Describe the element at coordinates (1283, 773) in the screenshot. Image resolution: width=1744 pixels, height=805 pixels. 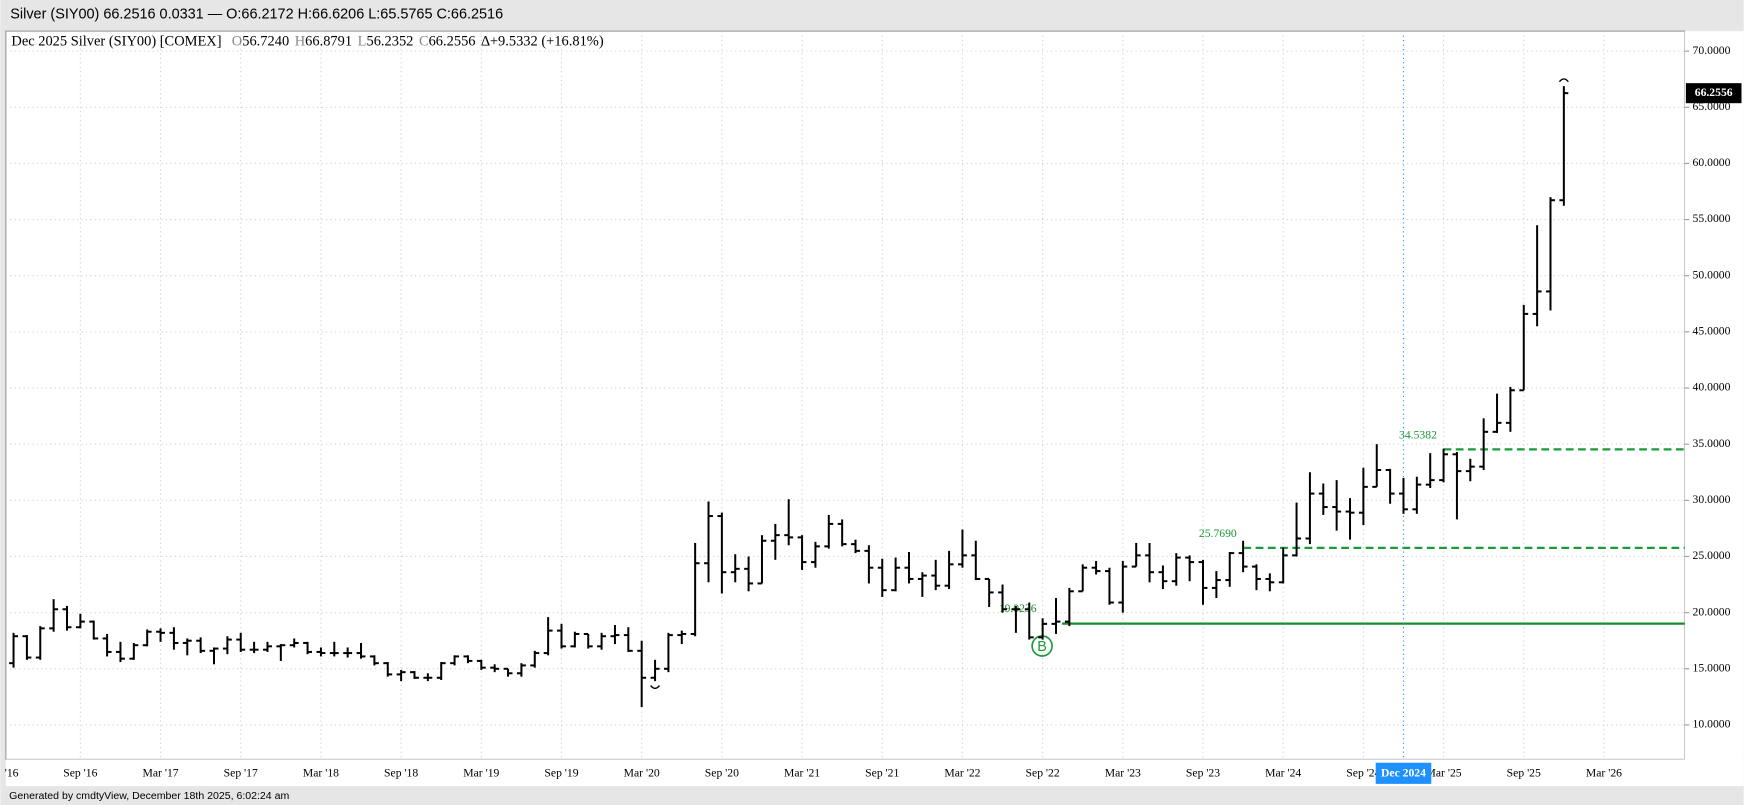
I see `x-tick-label: Mar '24` at that location.